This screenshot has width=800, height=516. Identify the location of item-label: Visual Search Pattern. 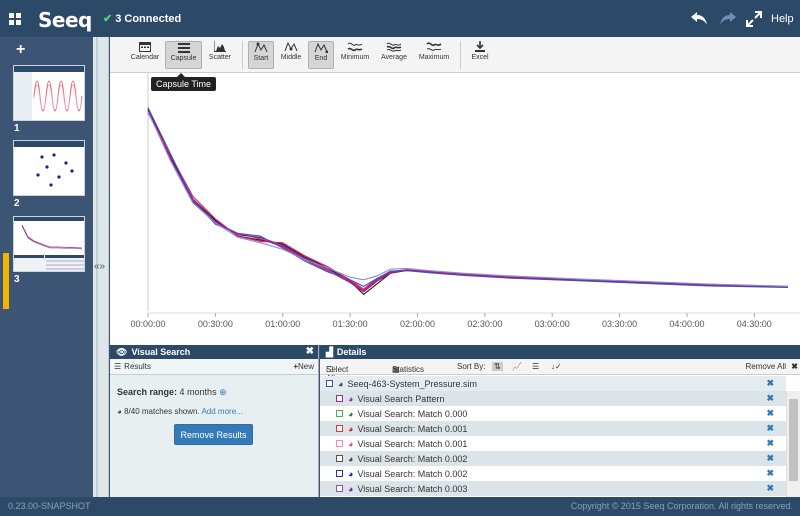
(401, 398).